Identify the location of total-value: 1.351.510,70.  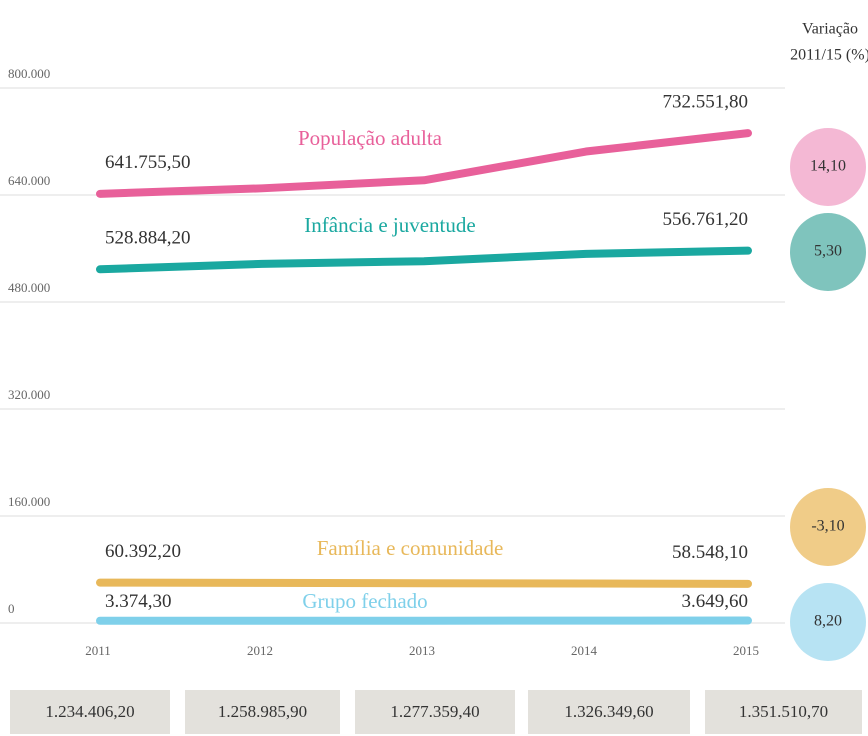
(783, 711).